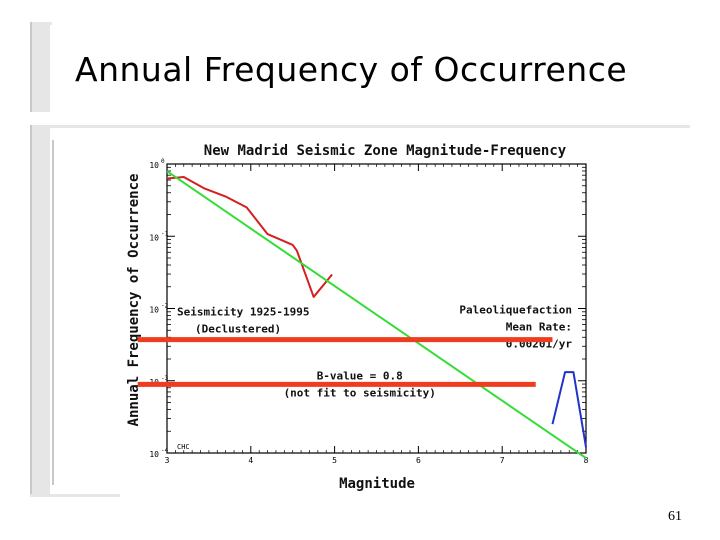 This screenshot has height=540, width=720. What do you see at coordinates (360, 392) in the screenshot?
I see `annotation-line: (not fit to seismicity)` at bounding box center [360, 392].